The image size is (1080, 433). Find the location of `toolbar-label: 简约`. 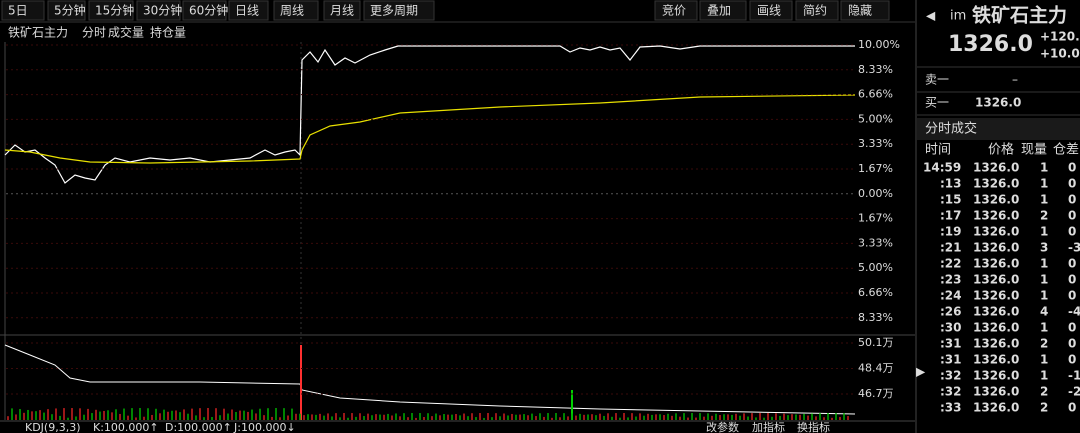

toolbar-label: 简约 is located at coordinates (815, 10).